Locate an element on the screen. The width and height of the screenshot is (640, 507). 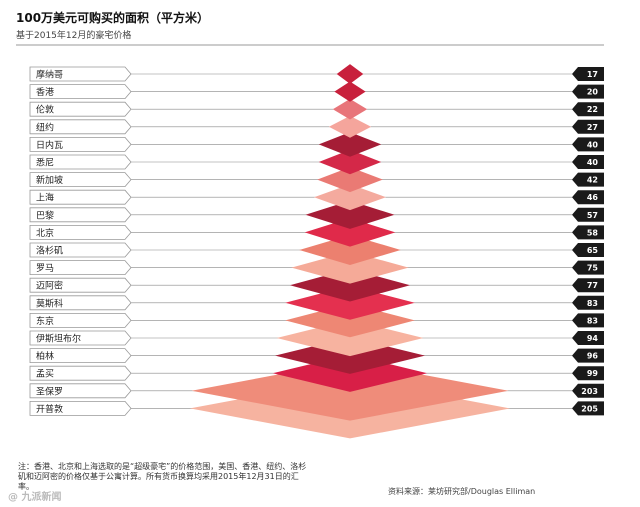
city-label: 莫斯科 is located at coordinates (49, 303).